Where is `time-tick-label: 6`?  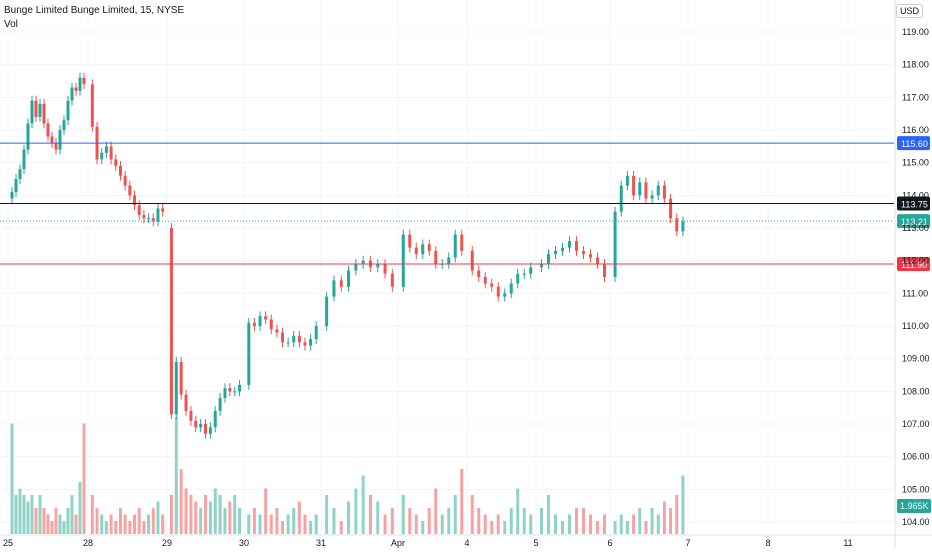 time-tick-label: 6 is located at coordinates (609, 543).